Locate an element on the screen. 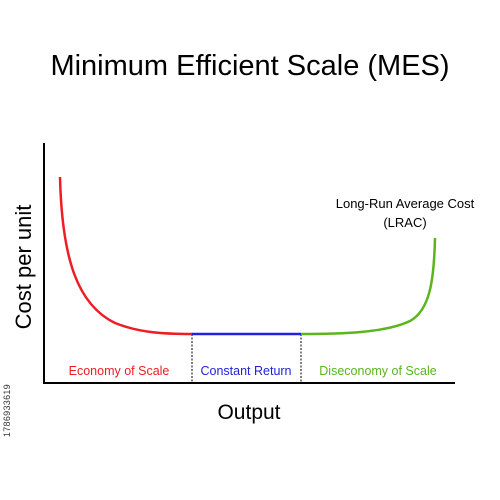 This screenshot has height=500, width=500. x-axis-label: Output is located at coordinates (248, 412).